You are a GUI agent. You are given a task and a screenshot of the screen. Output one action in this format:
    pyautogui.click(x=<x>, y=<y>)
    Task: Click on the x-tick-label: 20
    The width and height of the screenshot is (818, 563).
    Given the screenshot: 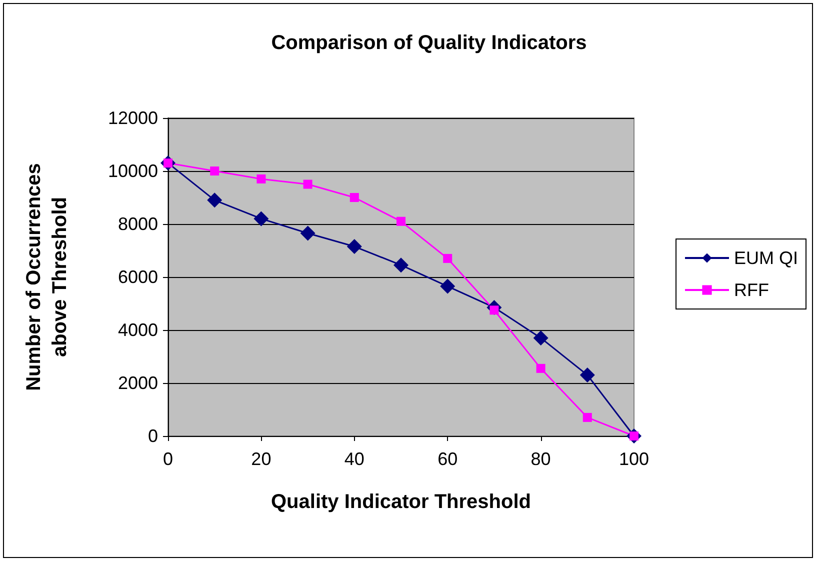 What is the action you would take?
    pyautogui.click(x=261, y=459)
    